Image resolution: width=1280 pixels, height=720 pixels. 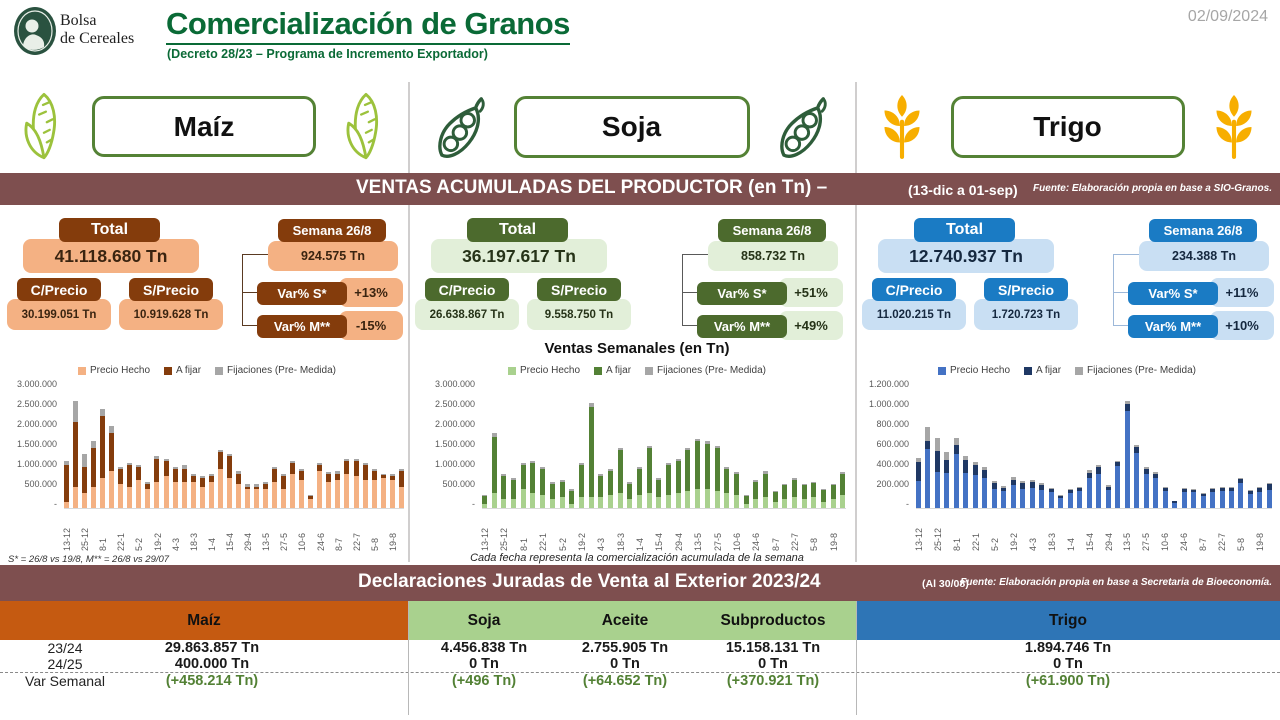 I want to click on x-tick-slot: 5-2, so click(x=995, y=530).